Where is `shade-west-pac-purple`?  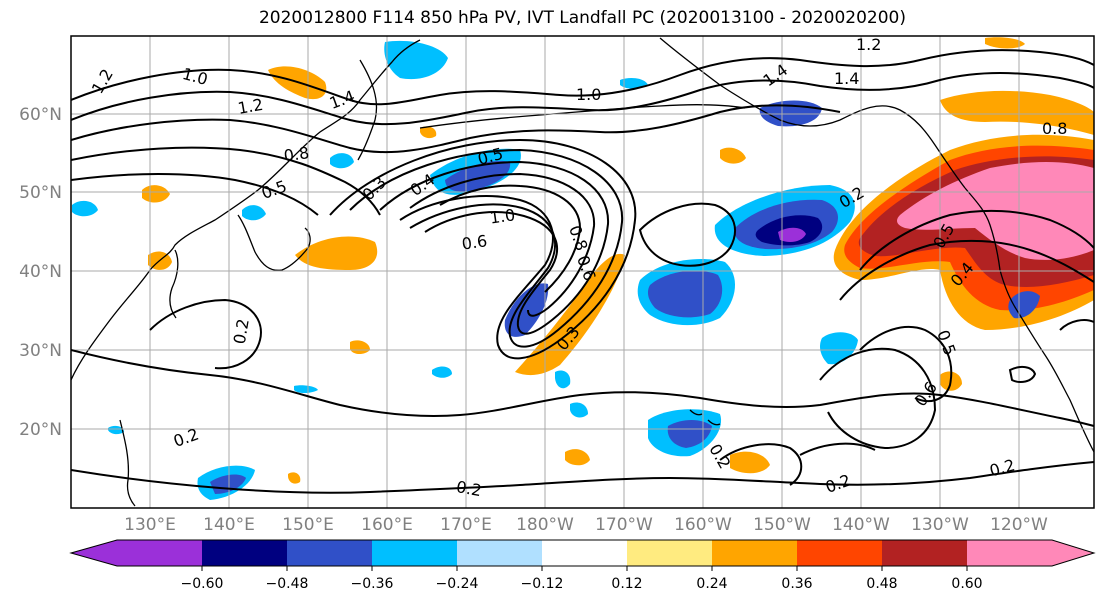
shade-west-pac-purple is located at coordinates (792, 234).